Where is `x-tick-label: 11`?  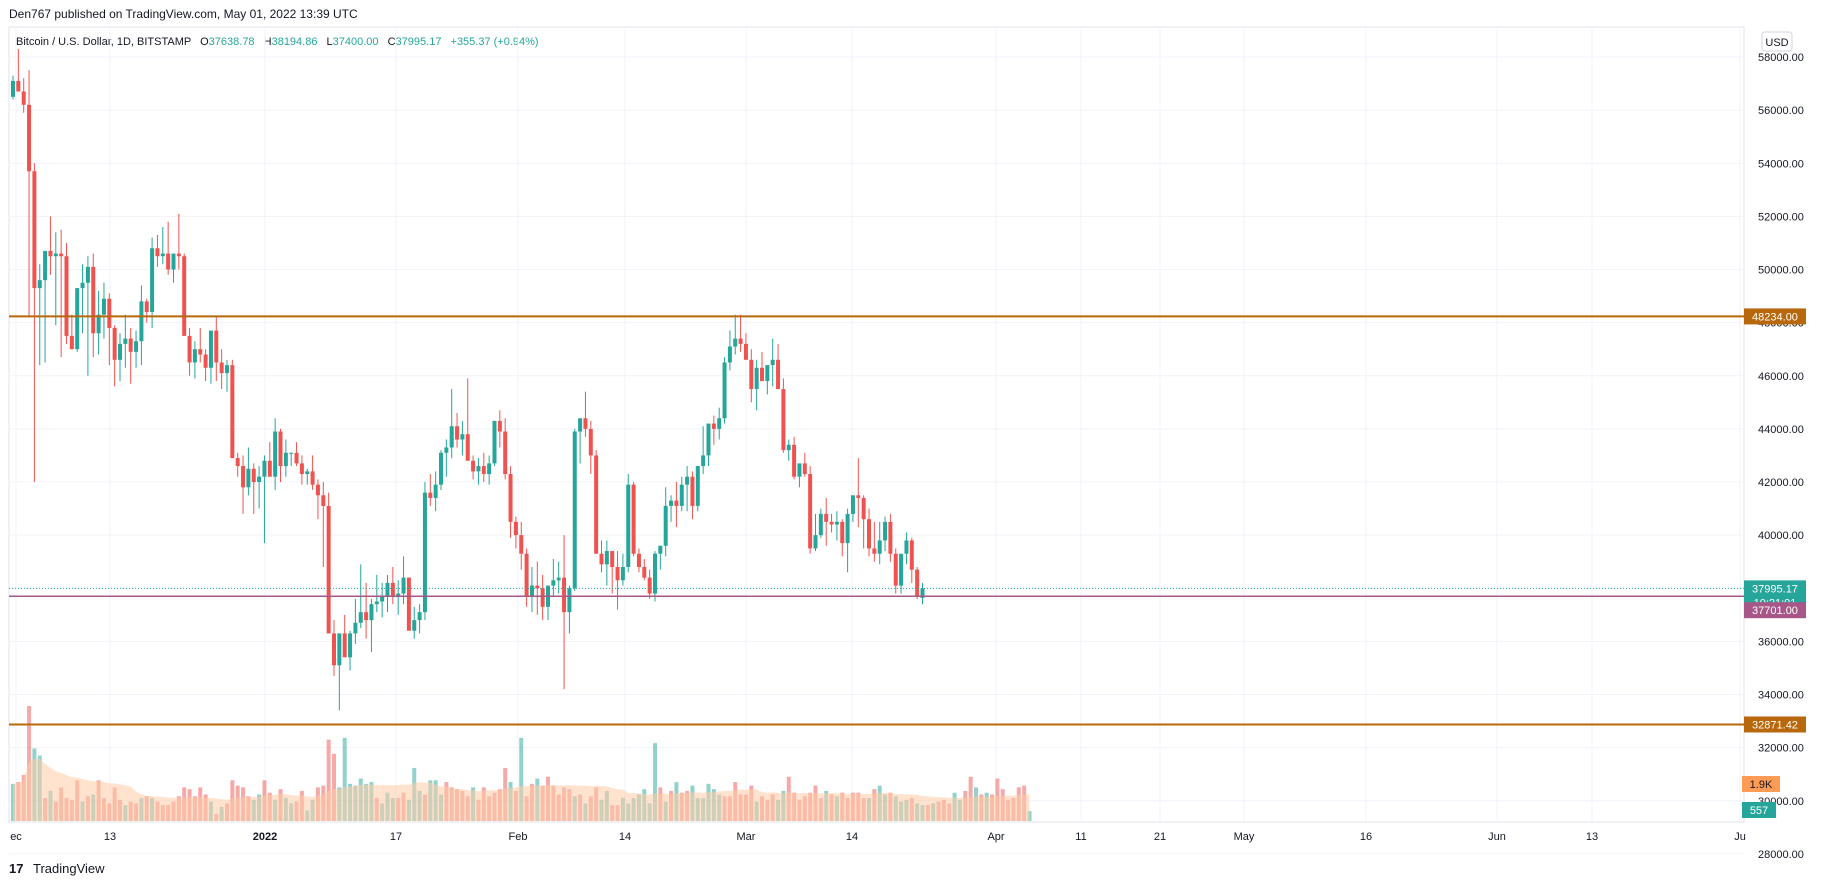 x-tick-label: 11 is located at coordinates (1080, 837).